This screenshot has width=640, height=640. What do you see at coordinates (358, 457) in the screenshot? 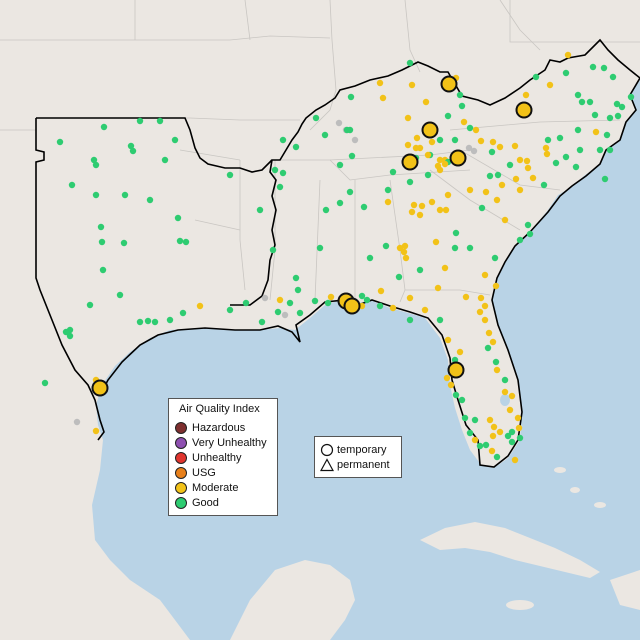
I see `monitor-type-legend: temporary permanent` at bounding box center [358, 457].